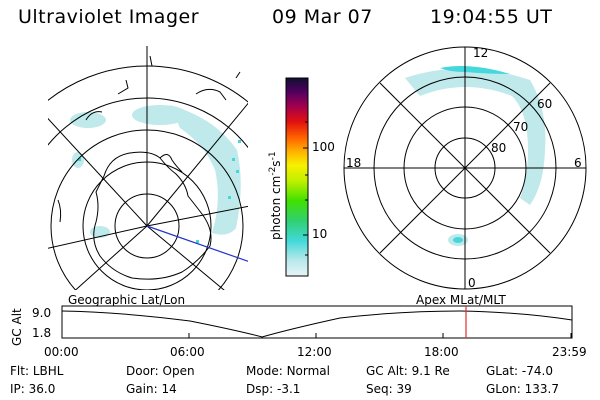 This screenshot has width=600, height=400. Describe the element at coordinates (151, 389) in the screenshot. I see `status-gain: Gain: 14` at that location.